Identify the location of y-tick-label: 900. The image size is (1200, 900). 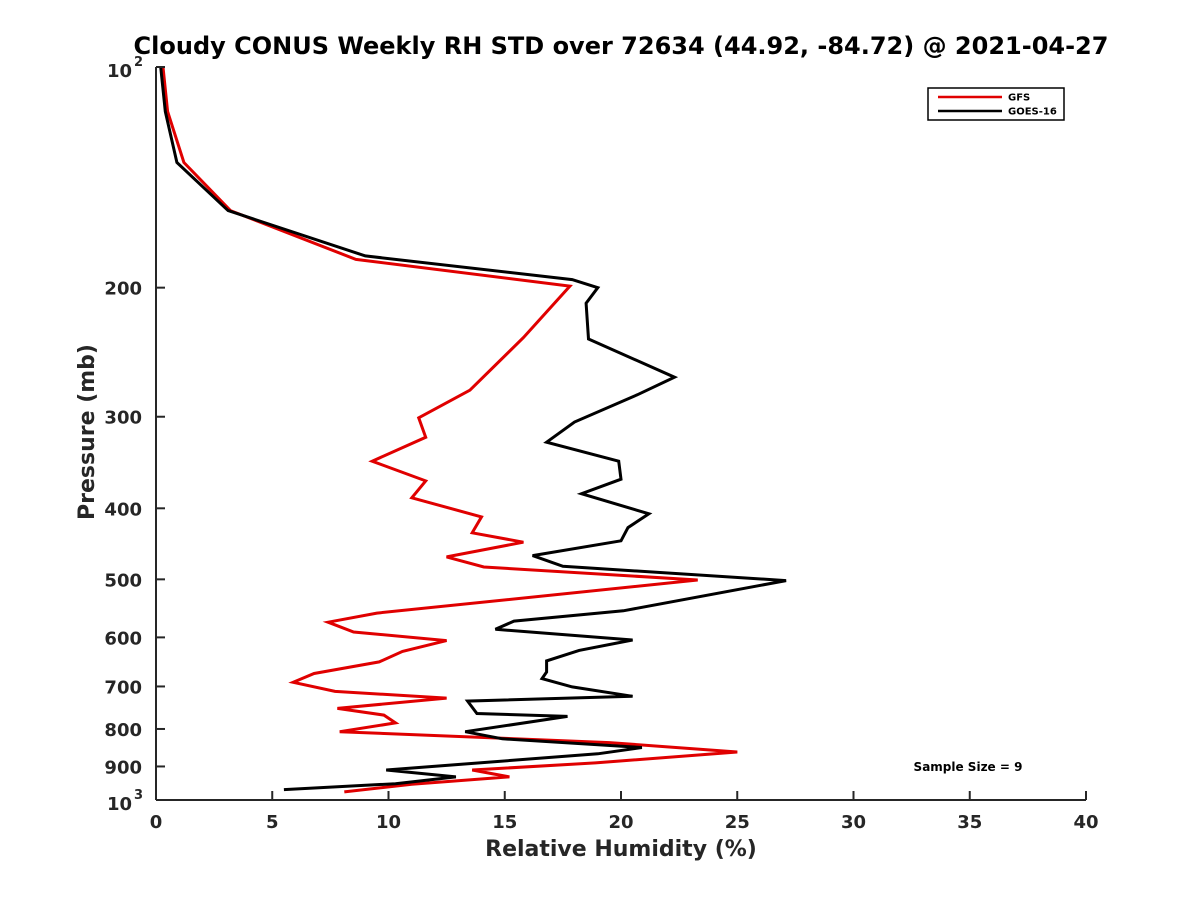
(123, 767).